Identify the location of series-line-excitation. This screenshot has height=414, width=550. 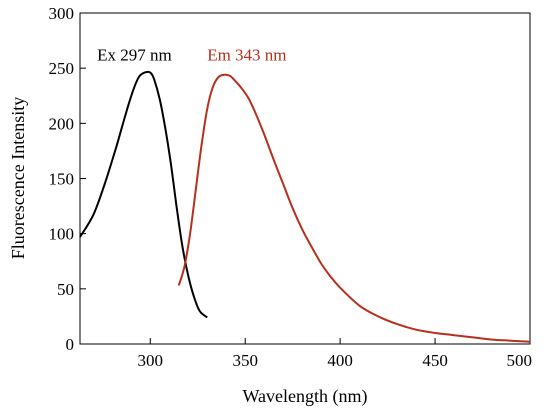
(143, 194).